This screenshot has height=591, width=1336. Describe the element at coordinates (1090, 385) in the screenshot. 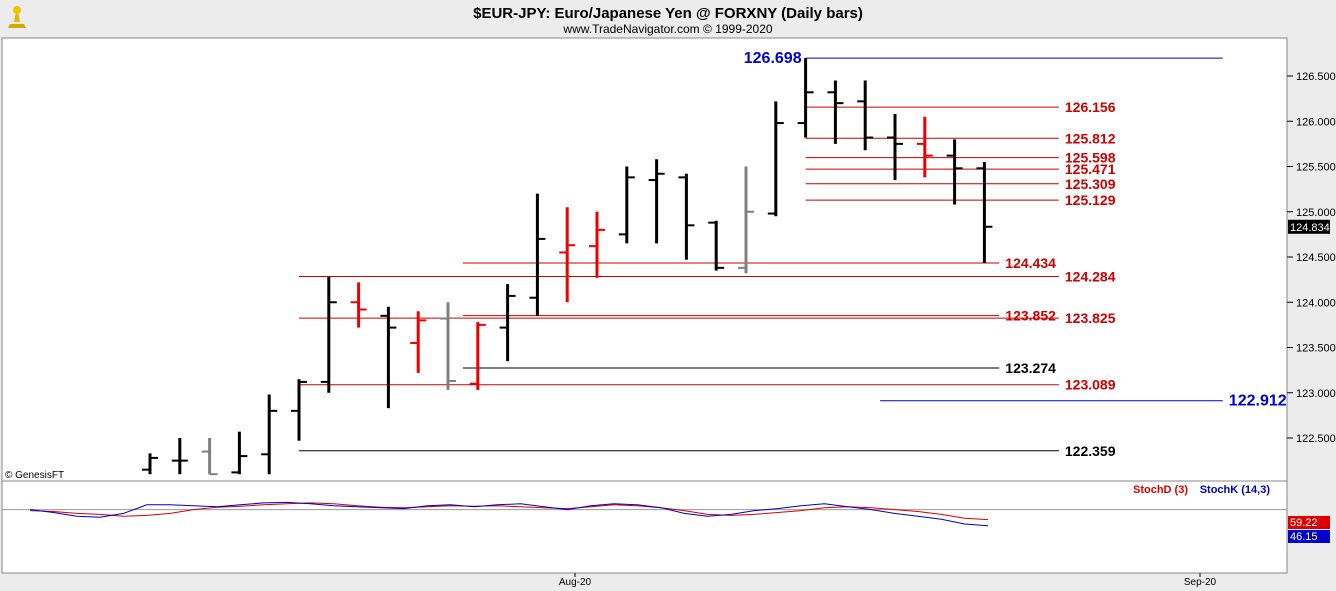

I see `level-label: 123.089` at that location.